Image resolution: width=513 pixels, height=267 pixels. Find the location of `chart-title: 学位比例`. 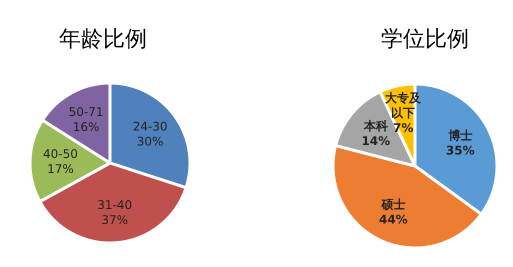

chart-title: 学位比例 is located at coordinates (425, 39).